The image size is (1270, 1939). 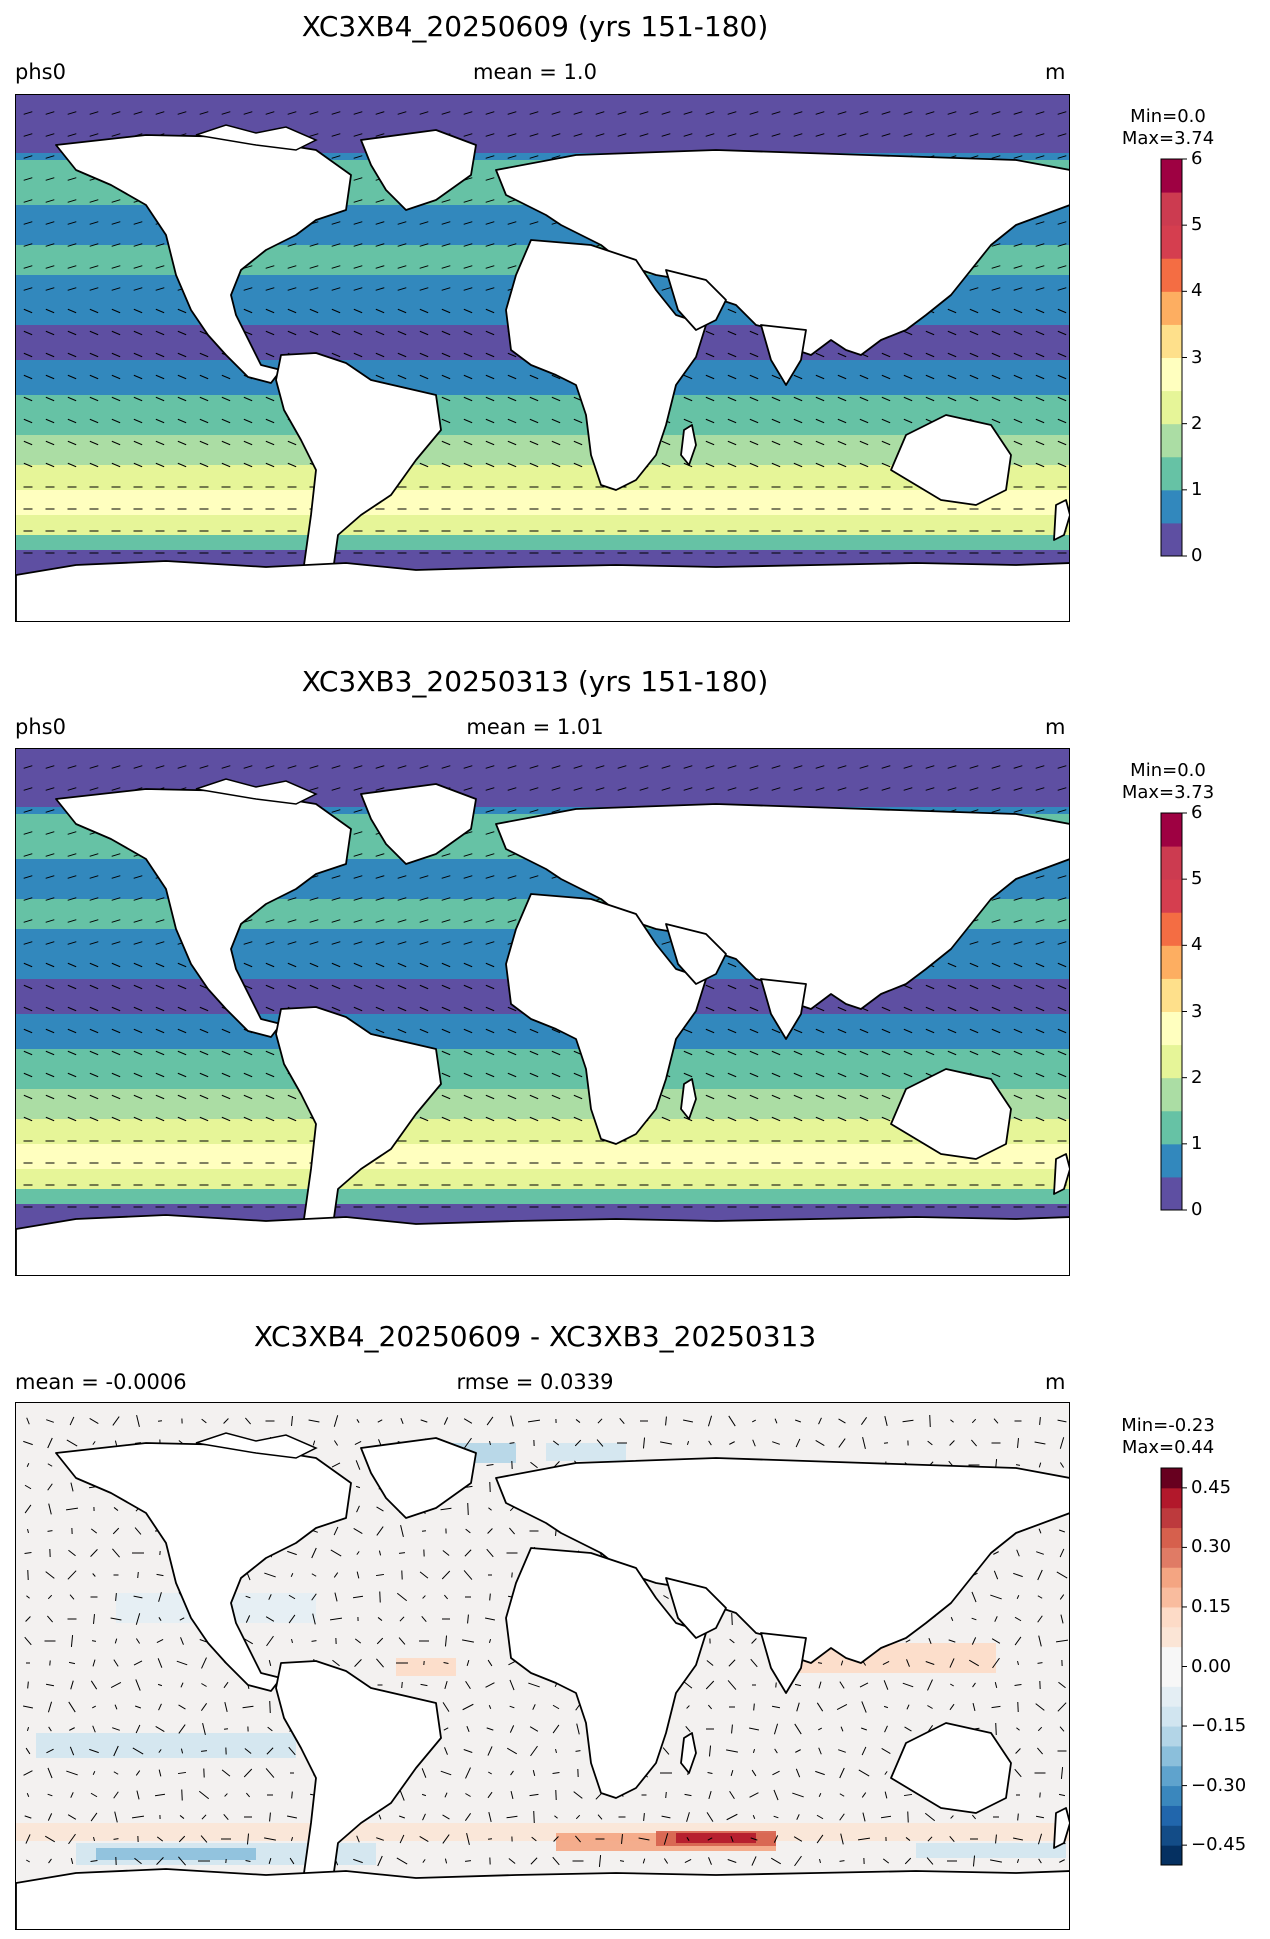 I want to click on panel1-max-label: Max=3.74, so click(x=1168, y=138).